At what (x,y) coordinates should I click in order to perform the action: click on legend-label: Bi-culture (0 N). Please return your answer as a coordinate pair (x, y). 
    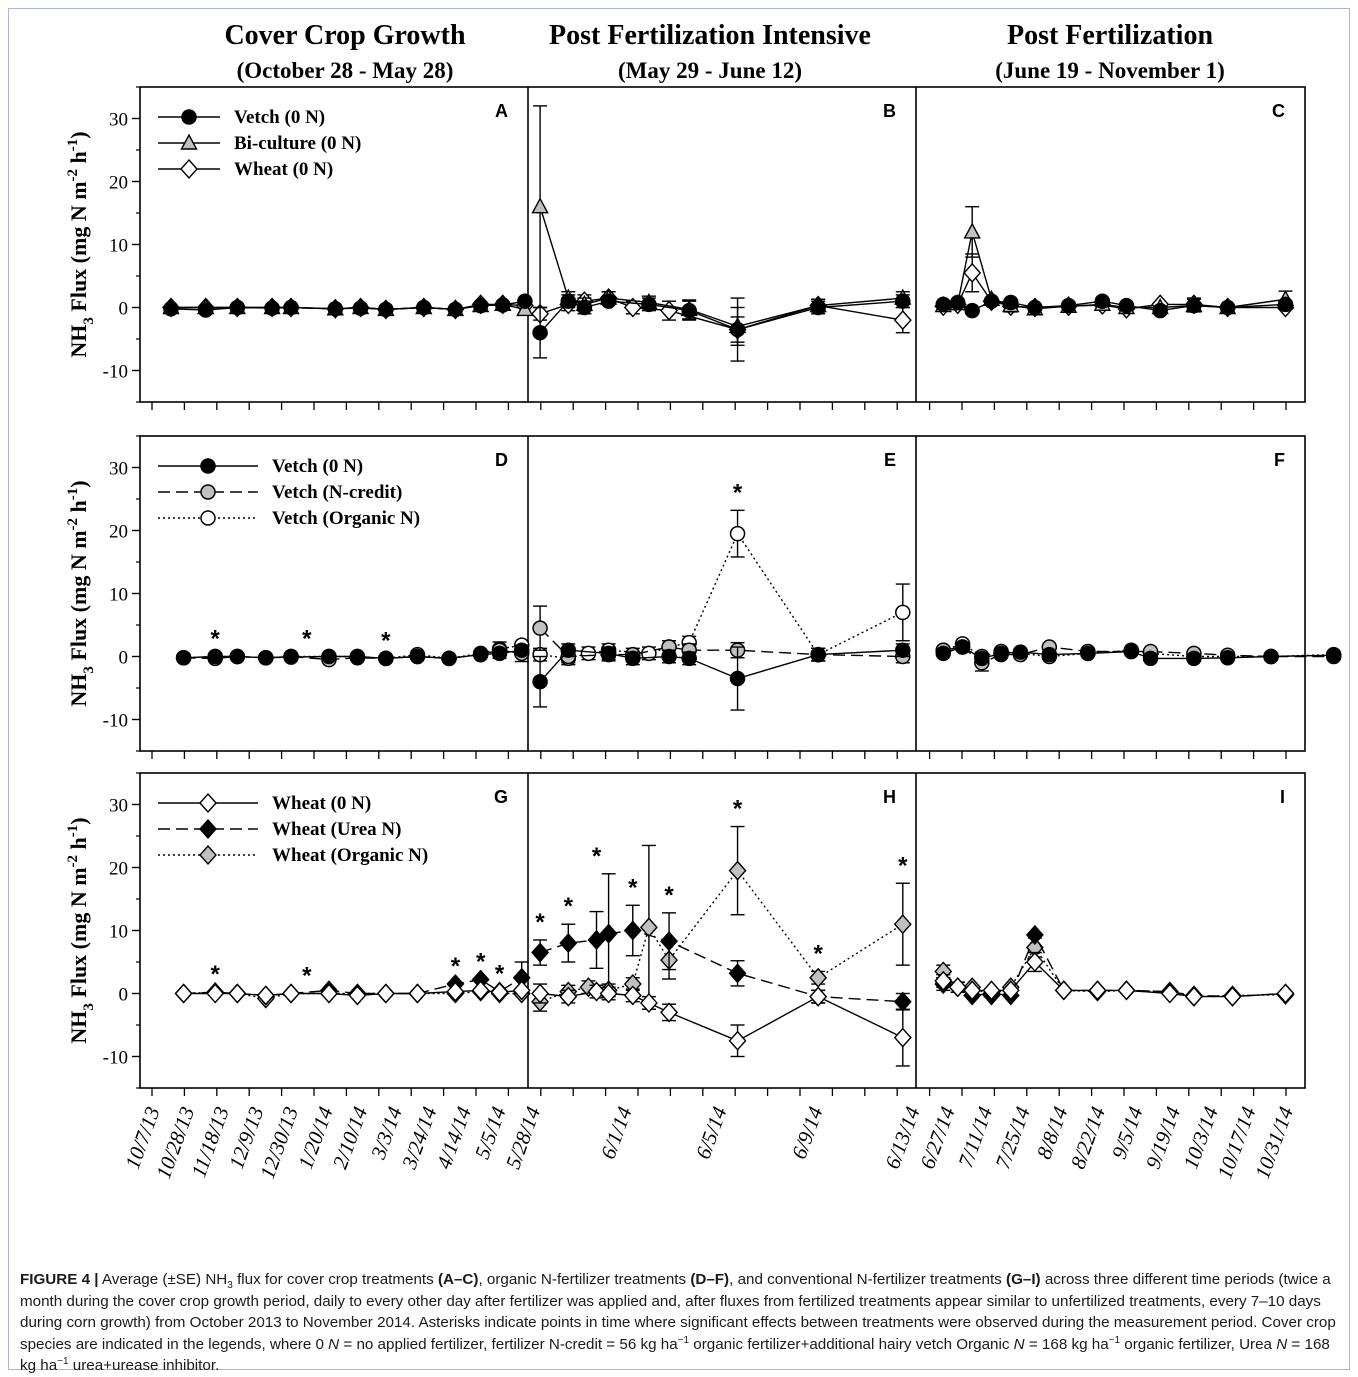
    Looking at the image, I should click on (297, 143).